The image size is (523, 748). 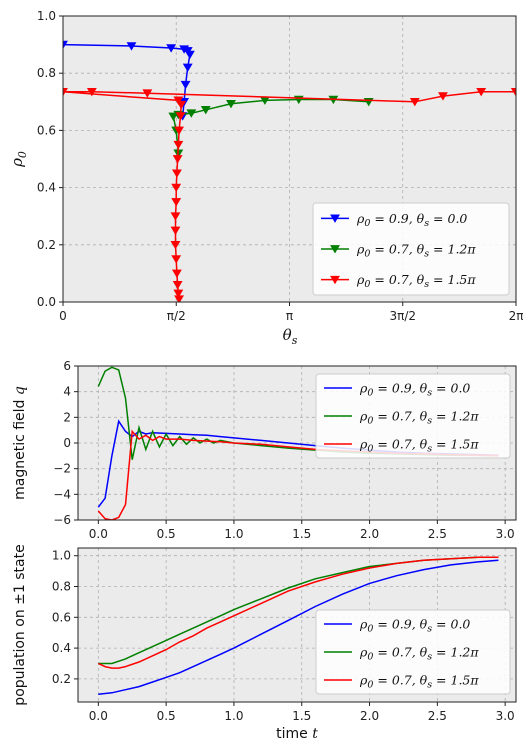 I want to click on x-axis-label: time t, so click(x=297, y=734).